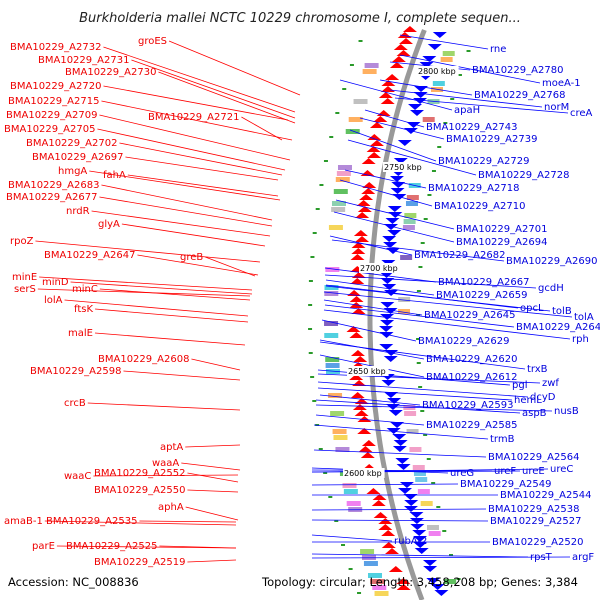 This screenshot has height=600, width=600. I want to click on forward-gene-label: rpoZ, so click(22, 241).